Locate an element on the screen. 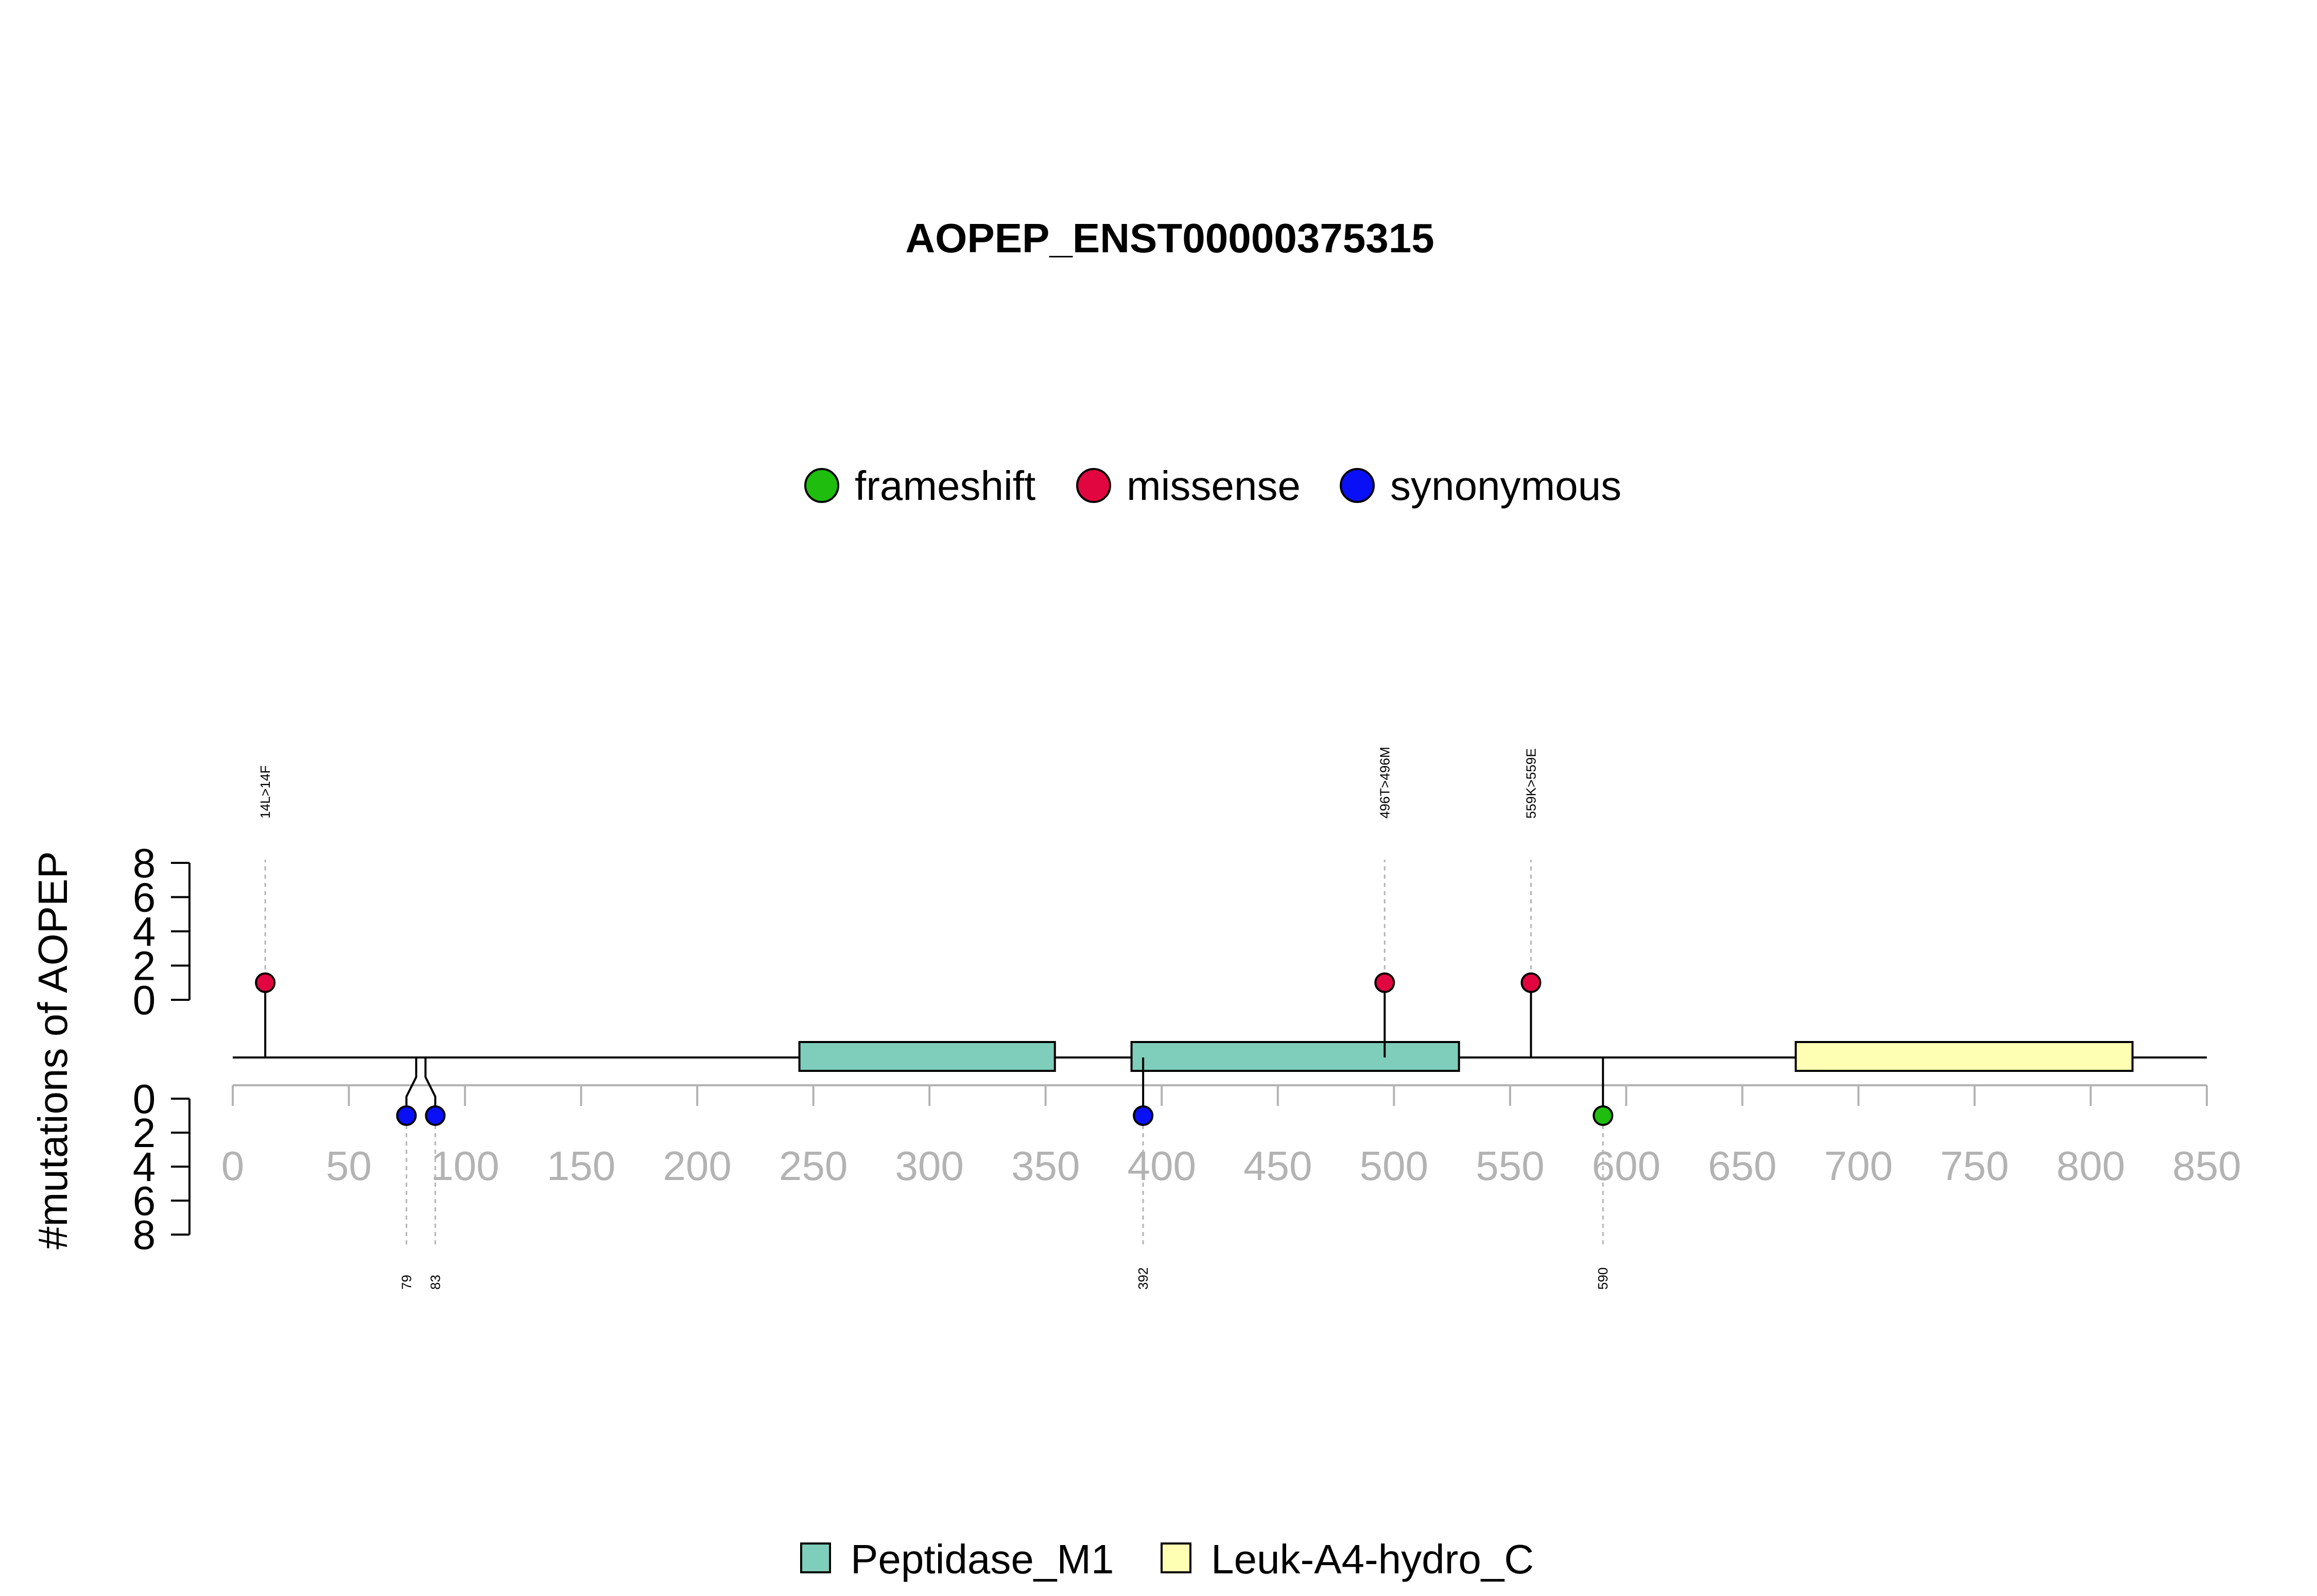 The width and height of the screenshot is (2317, 1596). x-tick-label-650: 650 is located at coordinates (1742, 1166).